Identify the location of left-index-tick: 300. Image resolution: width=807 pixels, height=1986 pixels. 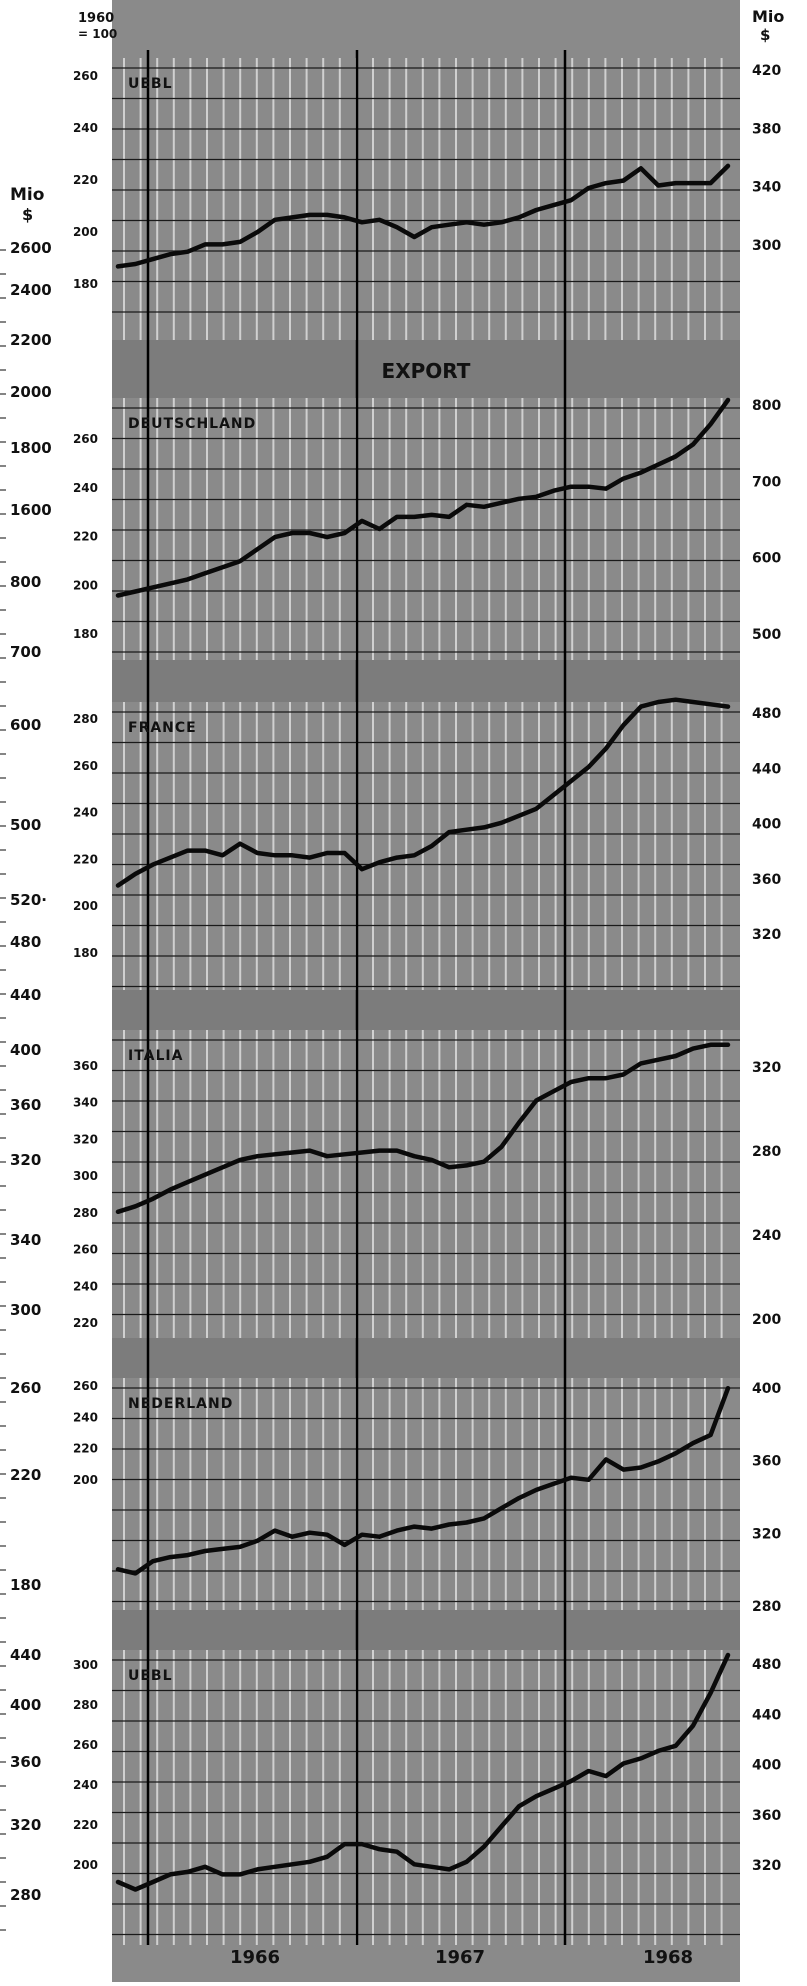
(85, 1665).